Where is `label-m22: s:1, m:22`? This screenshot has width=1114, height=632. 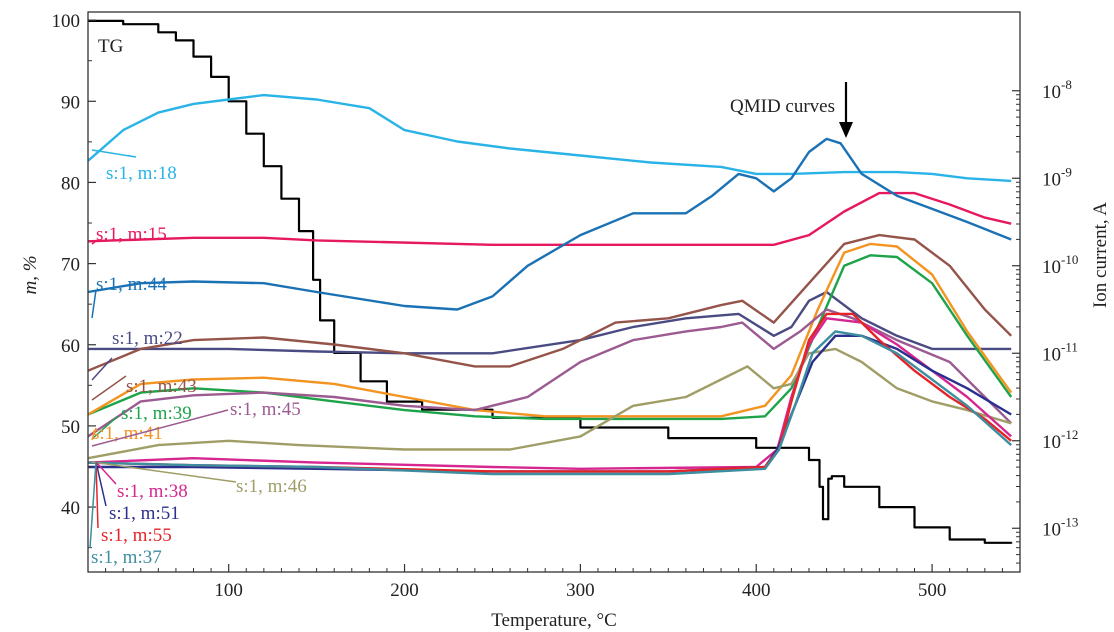 label-m22: s:1, m:22 is located at coordinates (137, 354).